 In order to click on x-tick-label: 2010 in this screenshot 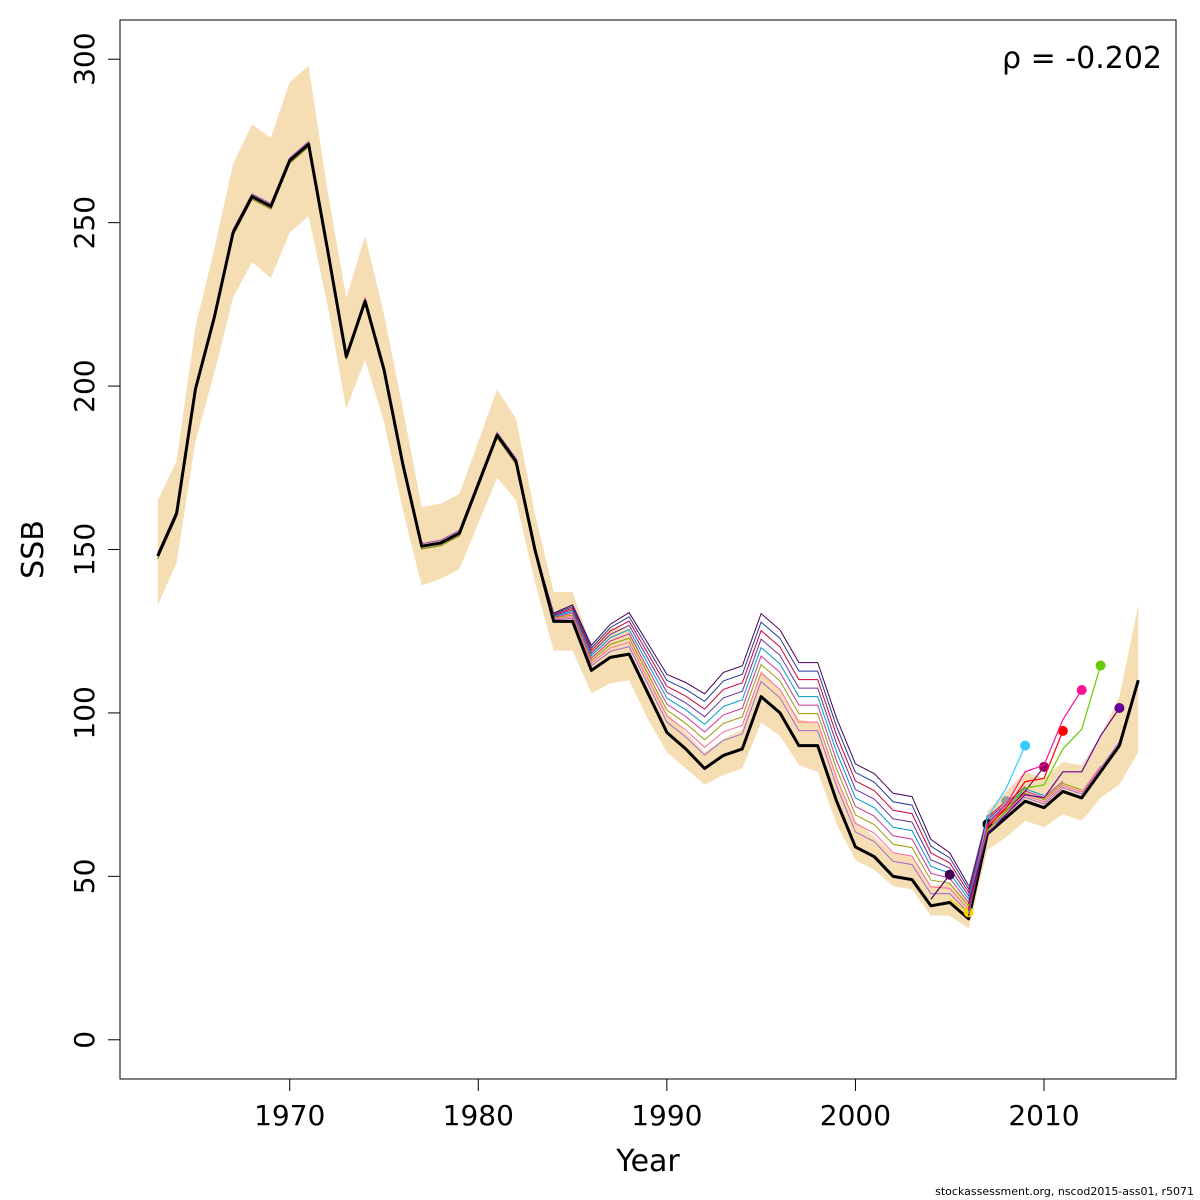, I will do `click(1043, 1115)`.